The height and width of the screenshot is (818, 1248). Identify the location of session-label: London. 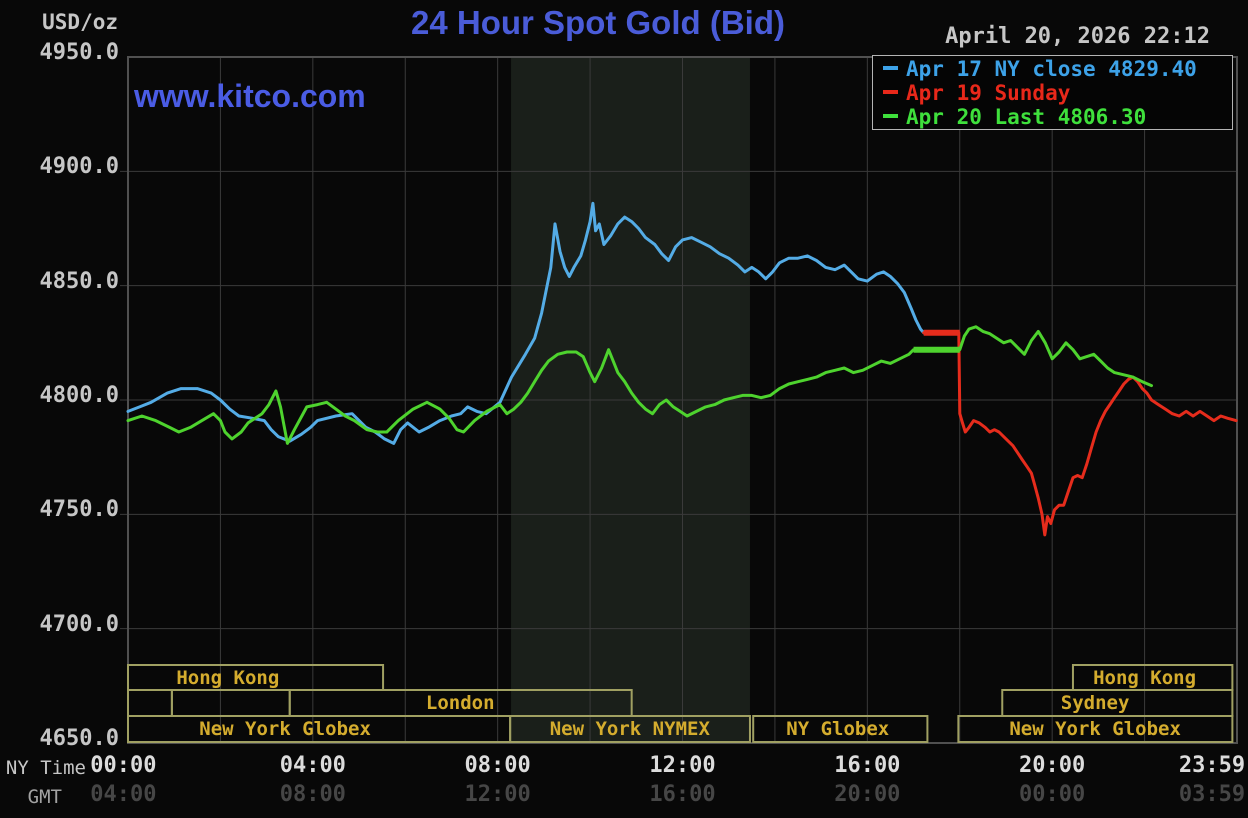
(460, 703).